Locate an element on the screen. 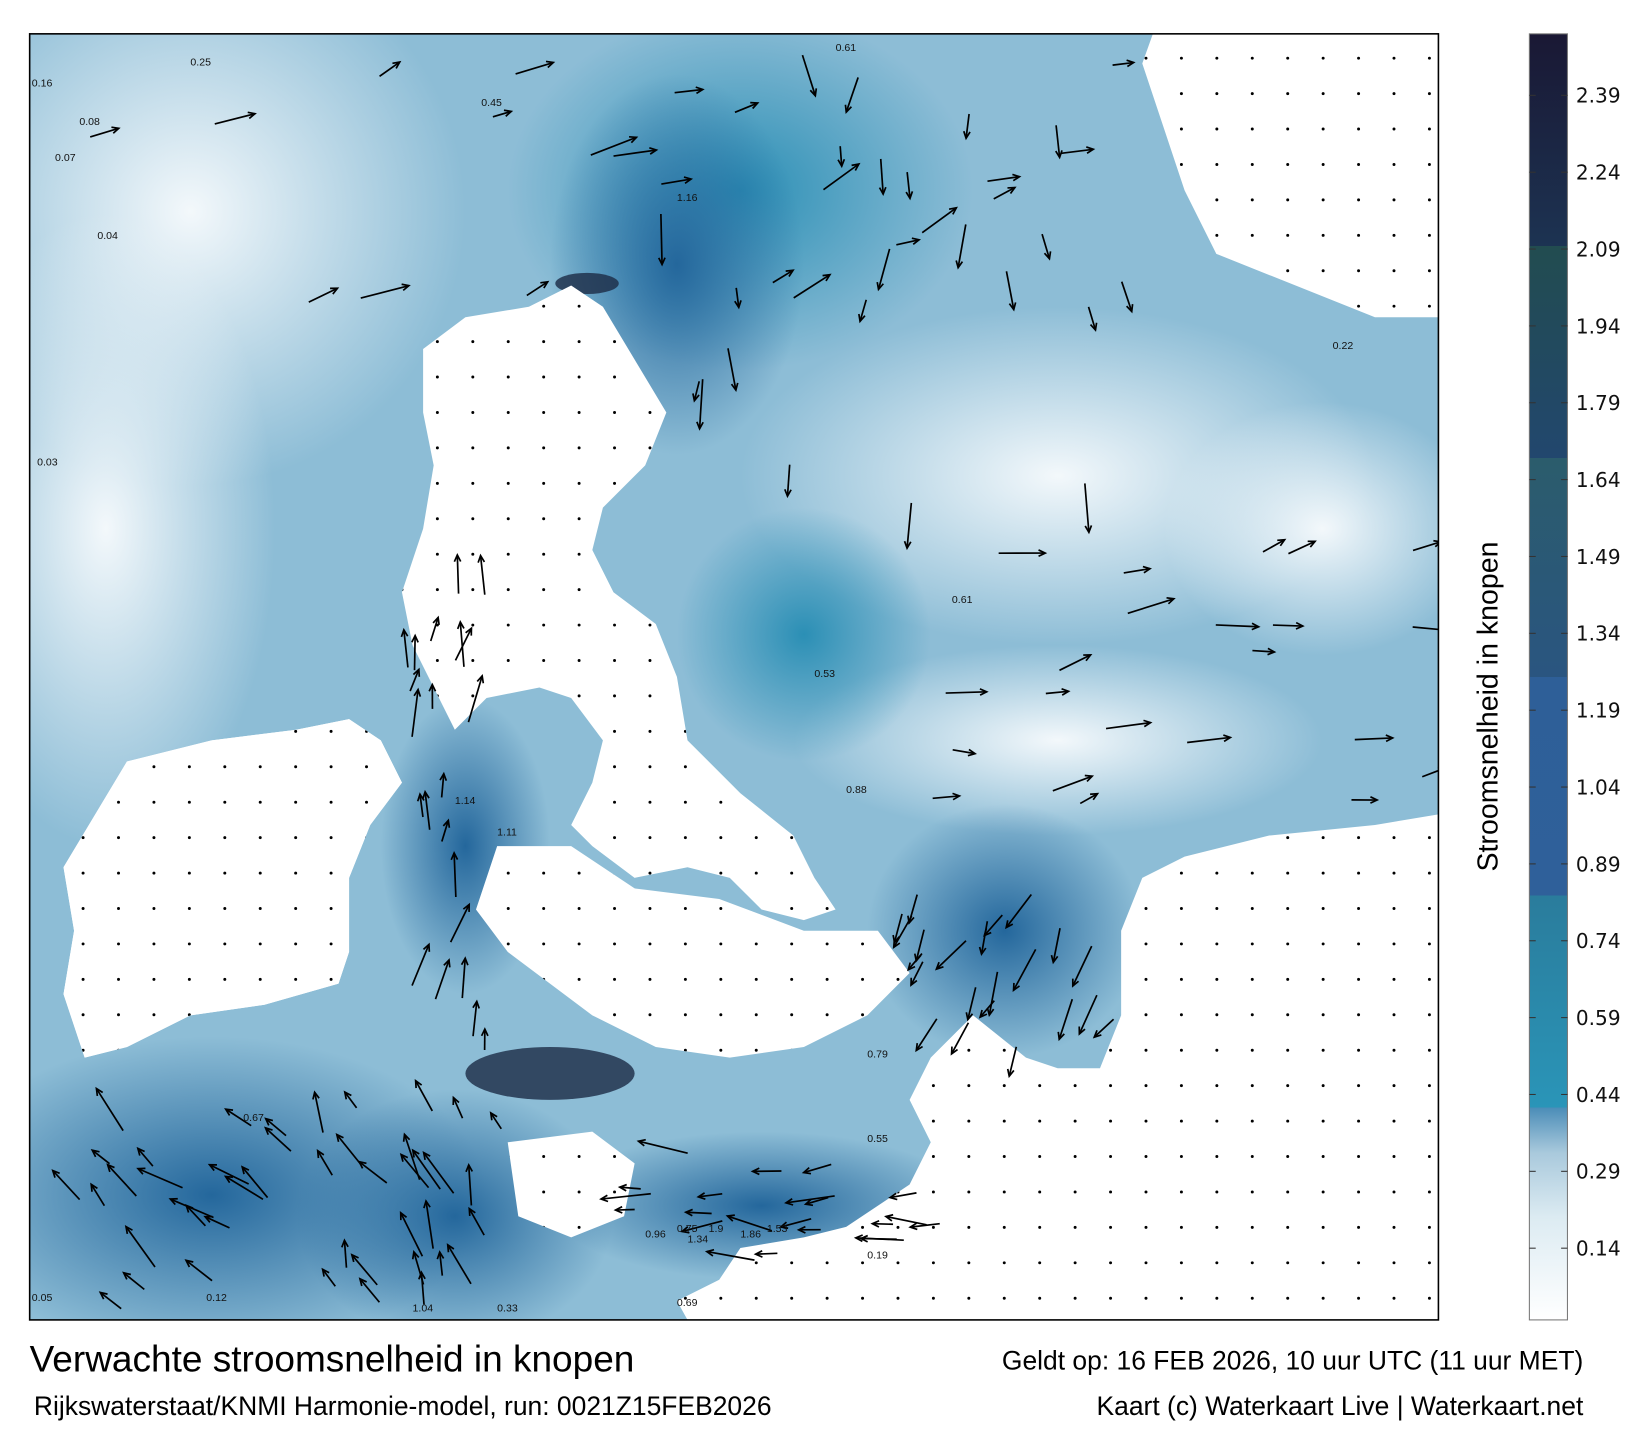 This screenshot has height=1450, width=1650. current-value-label: 1.11 is located at coordinates (507, 833).